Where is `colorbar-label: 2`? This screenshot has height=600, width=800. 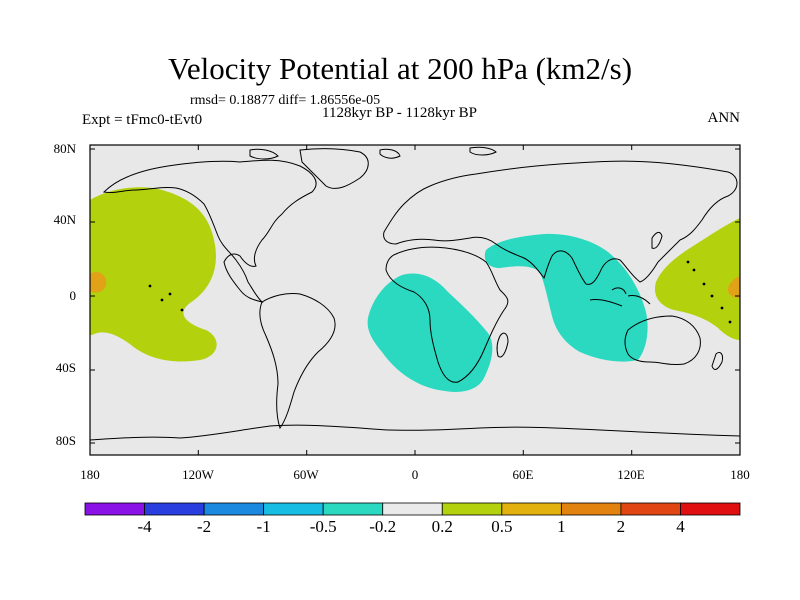
colorbar-label: 2 is located at coordinates (621, 526).